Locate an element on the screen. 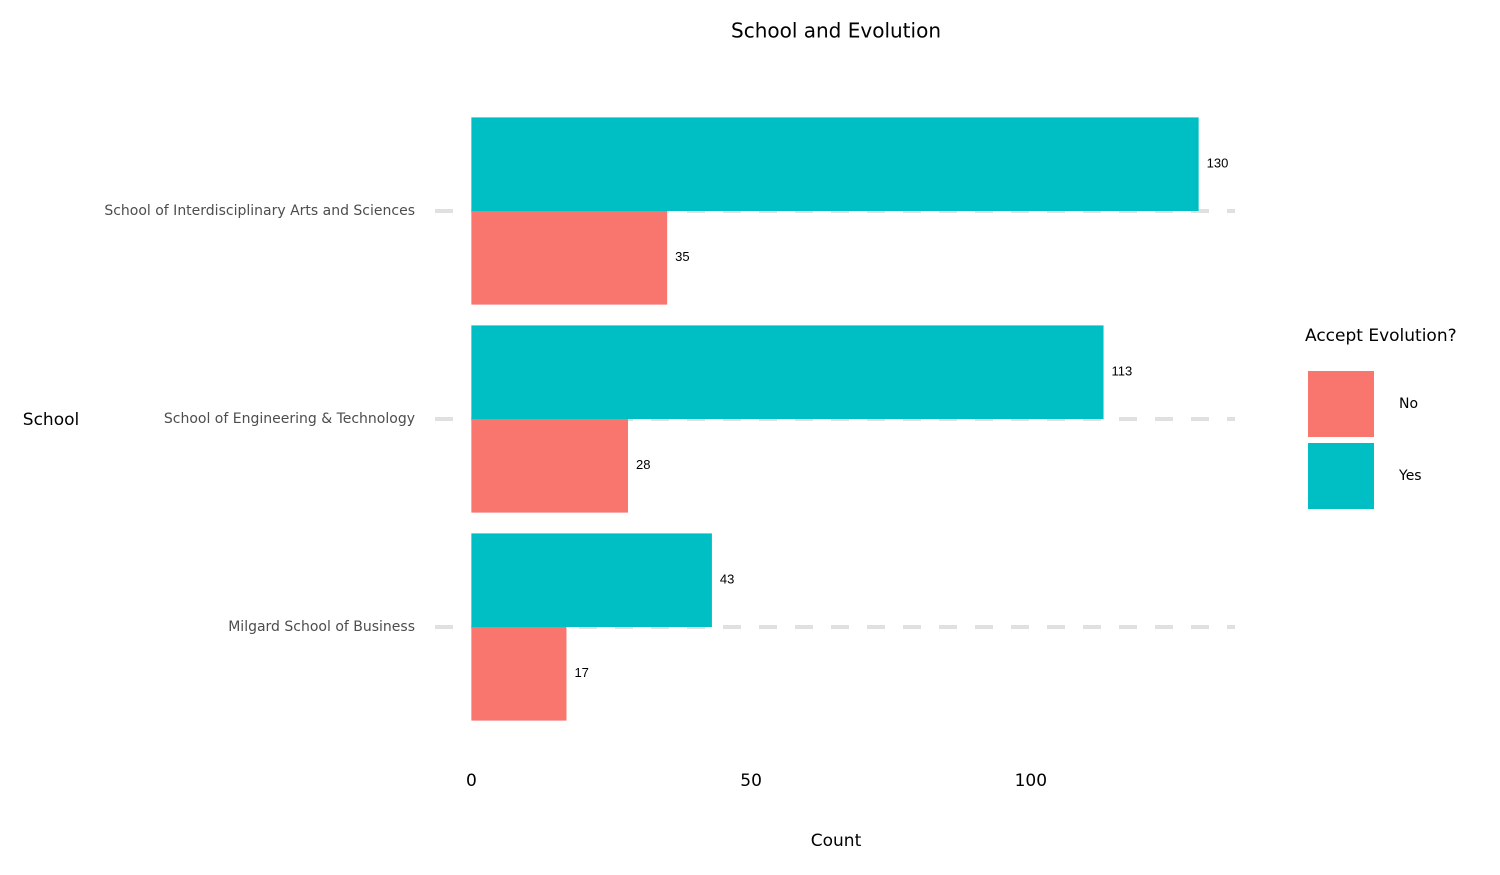 This screenshot has width=1500, height=875. value-label: 35 is located at coordinates (682, 256).